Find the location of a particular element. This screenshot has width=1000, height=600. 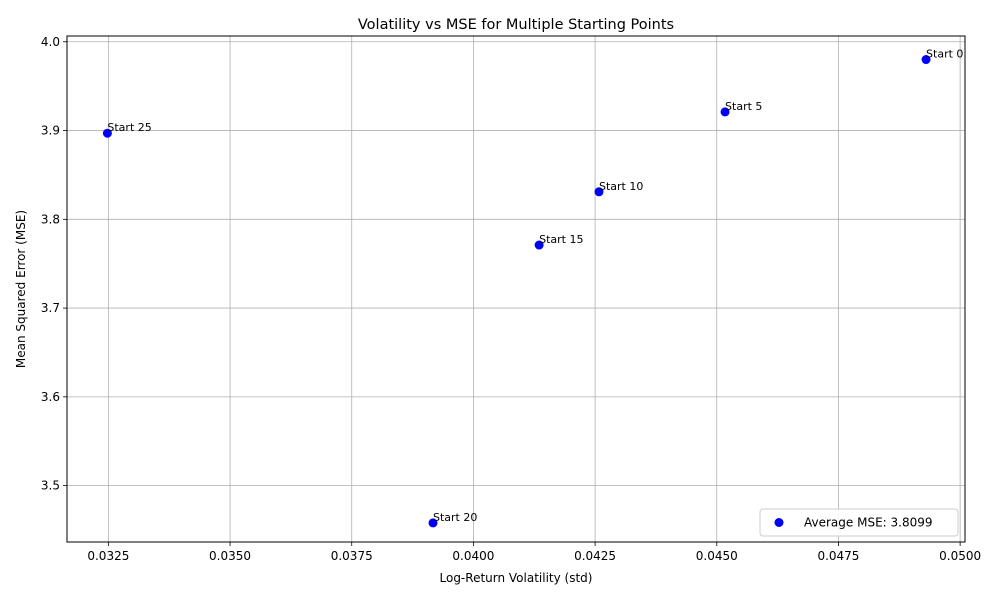

x-tick-label: 0.0400 is located at coordinates (473, 556).